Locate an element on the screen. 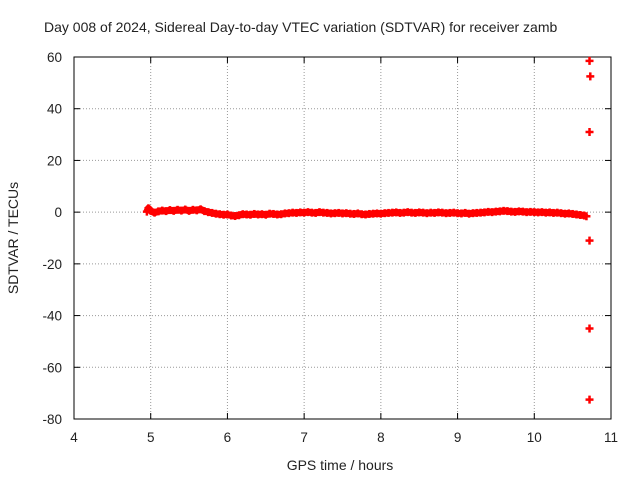 This screenshot has height=480, width=640. x-axis-label: GPS time / hours is located at coordinates (340, 465).